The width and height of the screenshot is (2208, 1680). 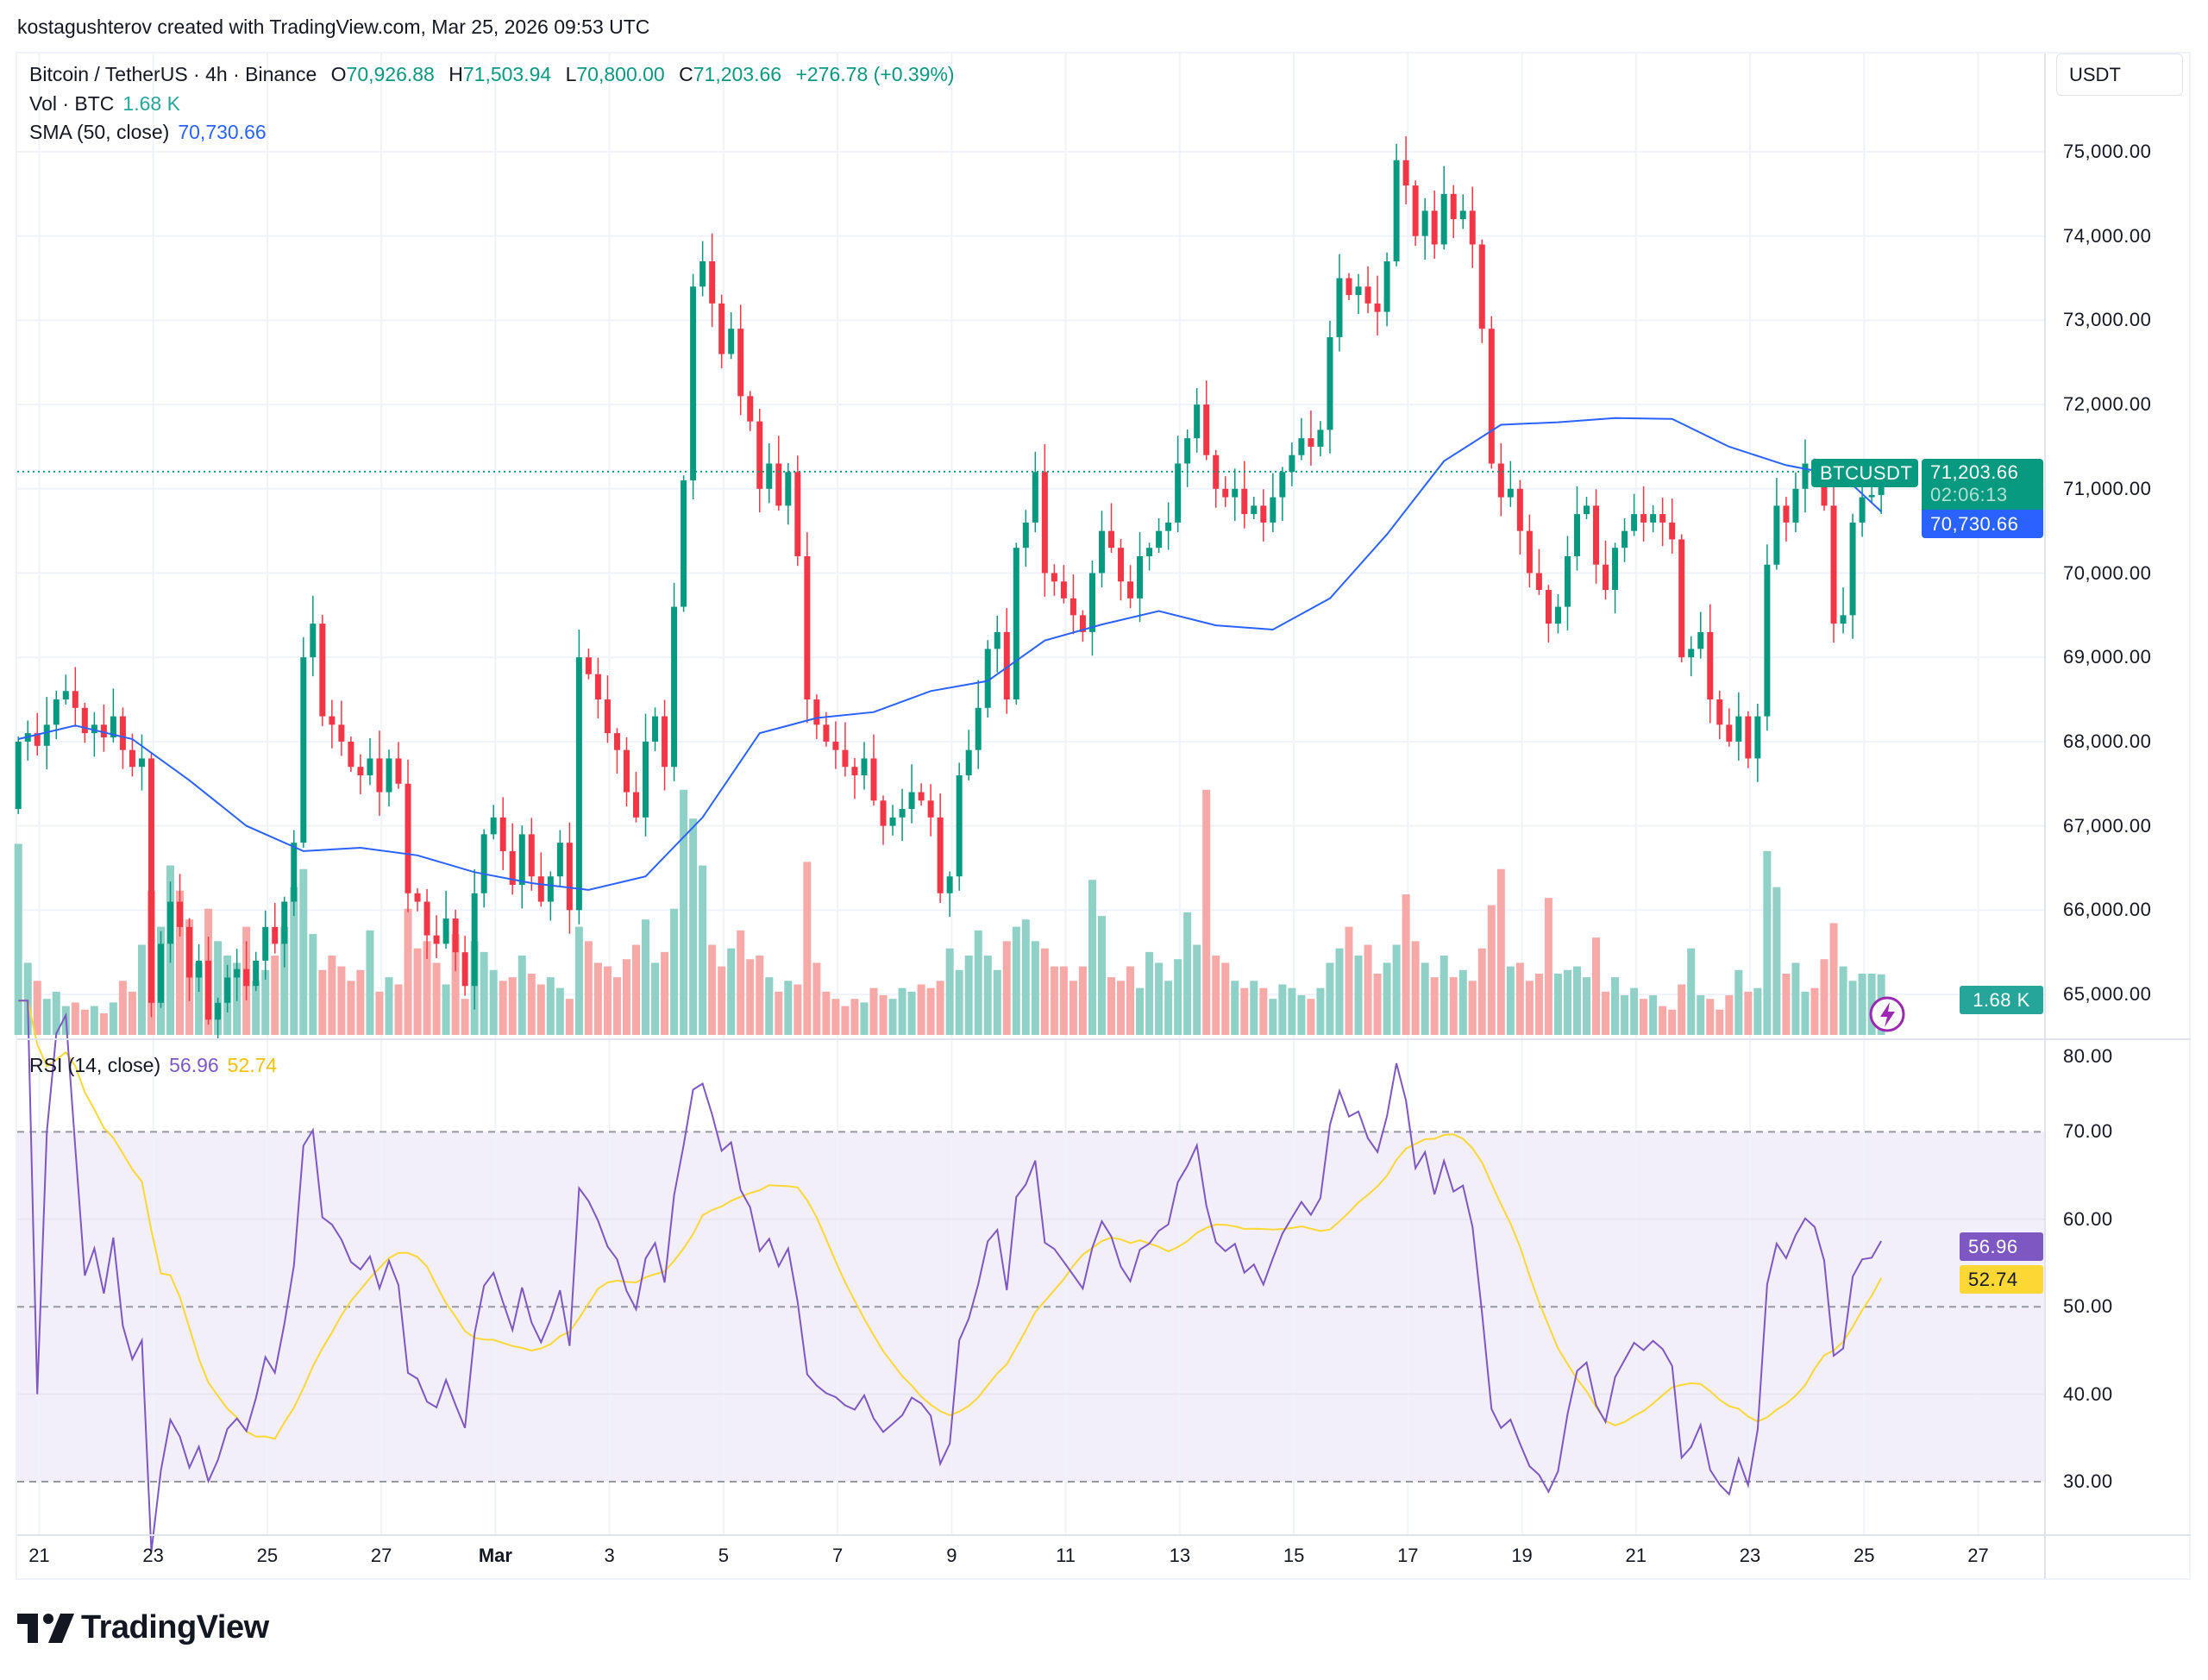 I want to click on time-axis-label: 13, so click(x=1180, y=1556).